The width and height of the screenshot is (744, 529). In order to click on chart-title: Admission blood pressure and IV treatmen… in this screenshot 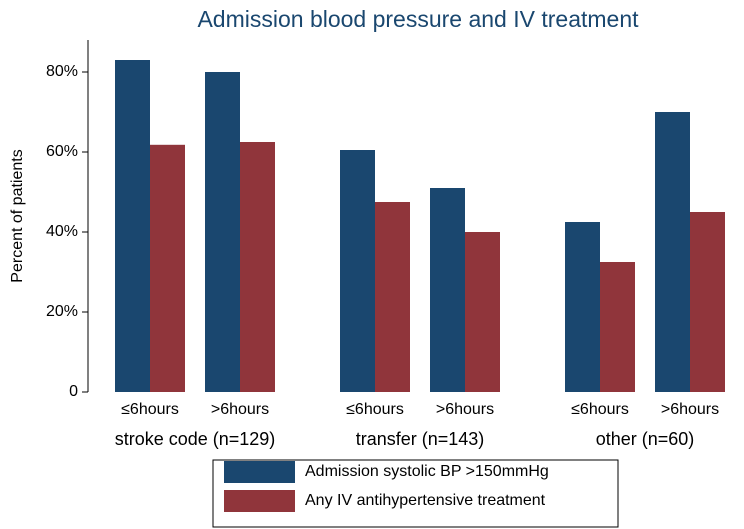, I will do `click(418, 19)`.